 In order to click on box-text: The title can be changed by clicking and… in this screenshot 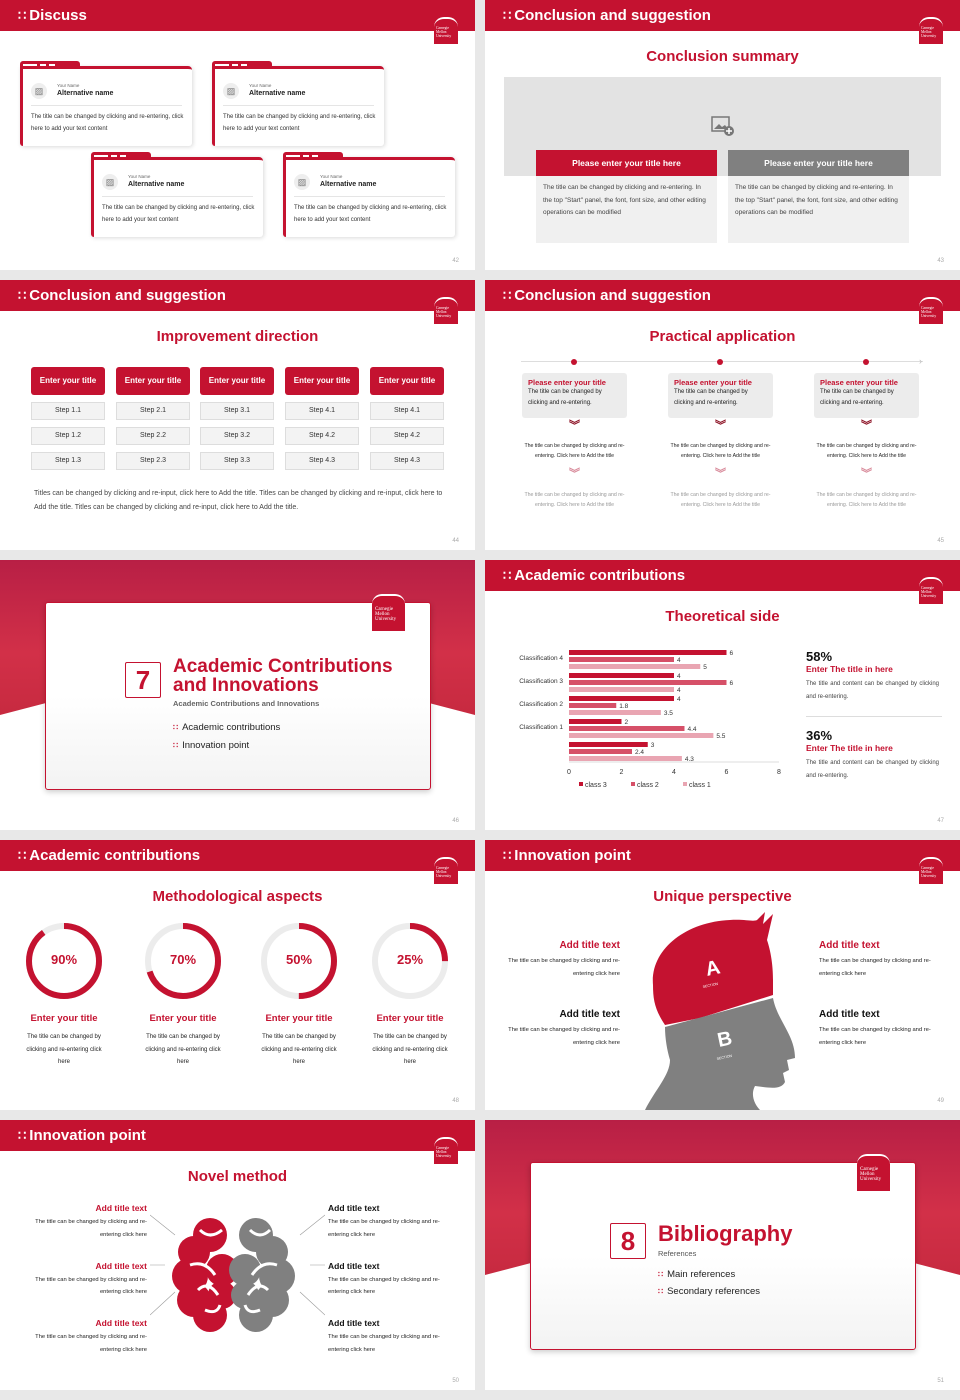, I will do `click(818, 209)`.